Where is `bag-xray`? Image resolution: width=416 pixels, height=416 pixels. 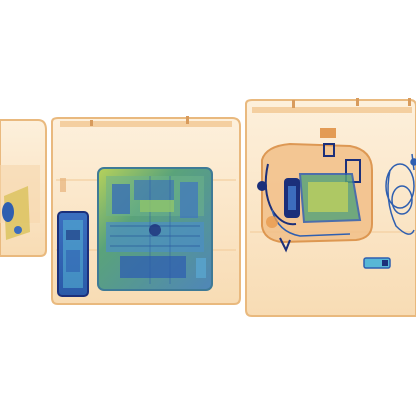
bag-xray is located at coordinates (315, 190).